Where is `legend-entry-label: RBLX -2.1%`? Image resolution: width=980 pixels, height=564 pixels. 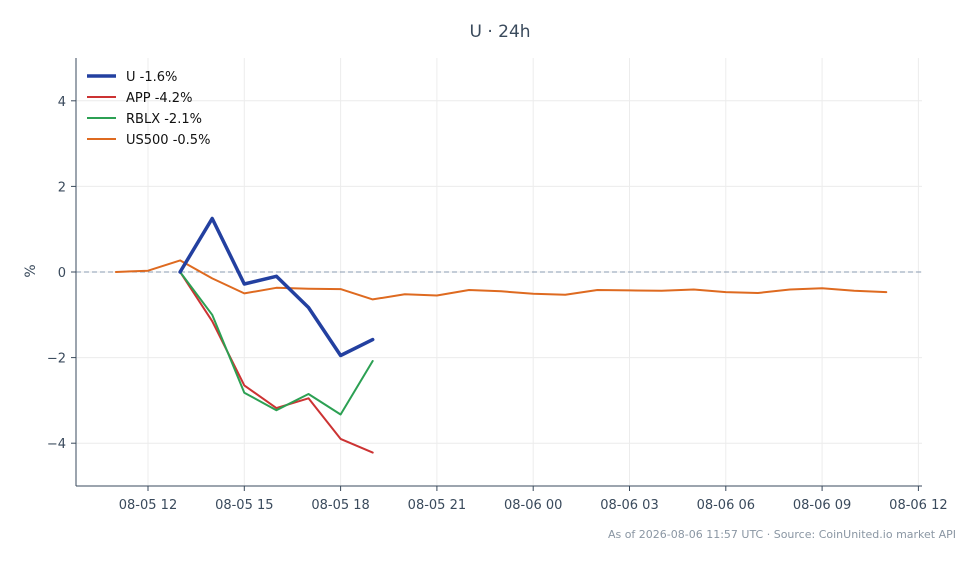 legend-entry-label: RBLX -2.1% is located at coordinates (164, 119).